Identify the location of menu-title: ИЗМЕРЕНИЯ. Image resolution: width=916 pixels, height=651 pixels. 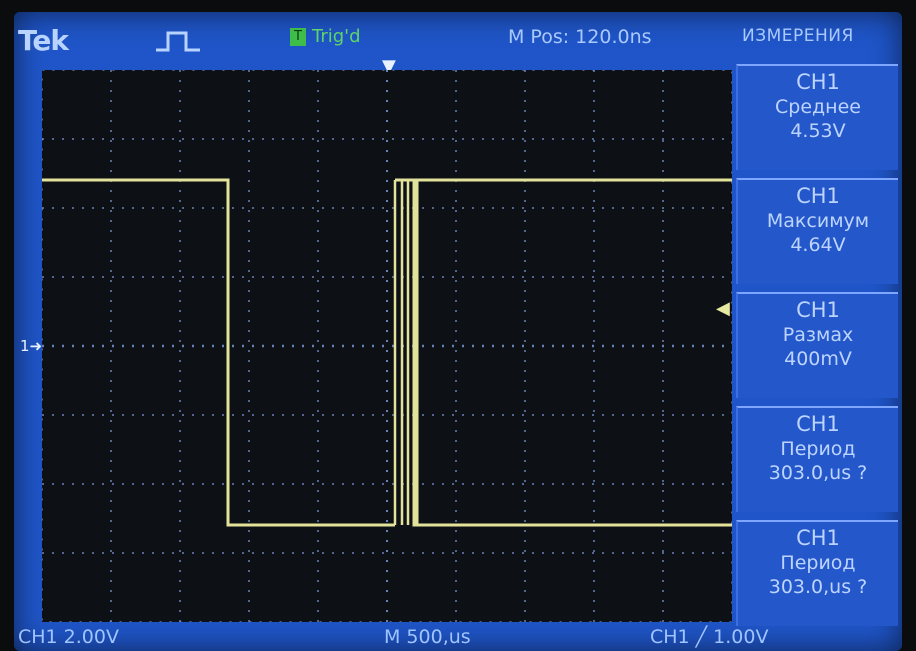
(798, 36).